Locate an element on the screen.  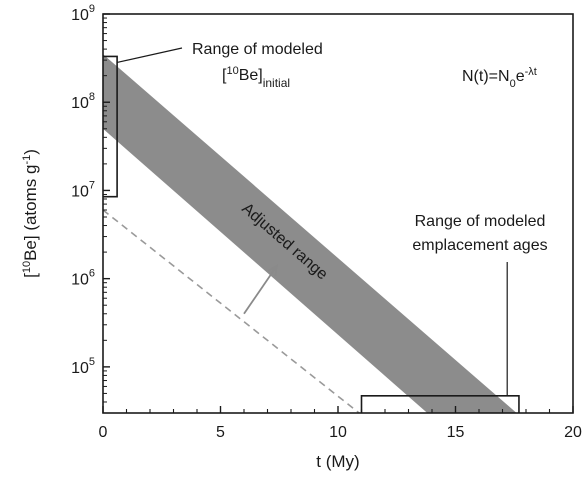
initial-range-leader is located at coordinates (149, 55).